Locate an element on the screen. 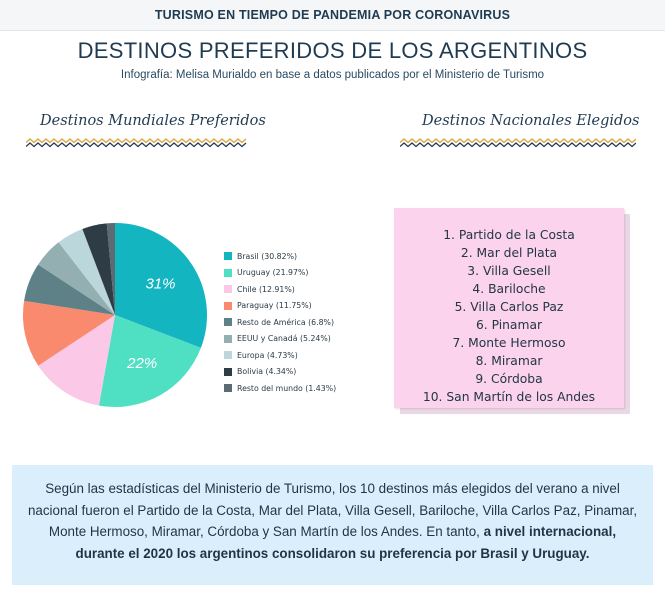 Image resolution: width=665 pixels, height=595 pixels. zigzag-divider-left is located at coordinates (136, 143).